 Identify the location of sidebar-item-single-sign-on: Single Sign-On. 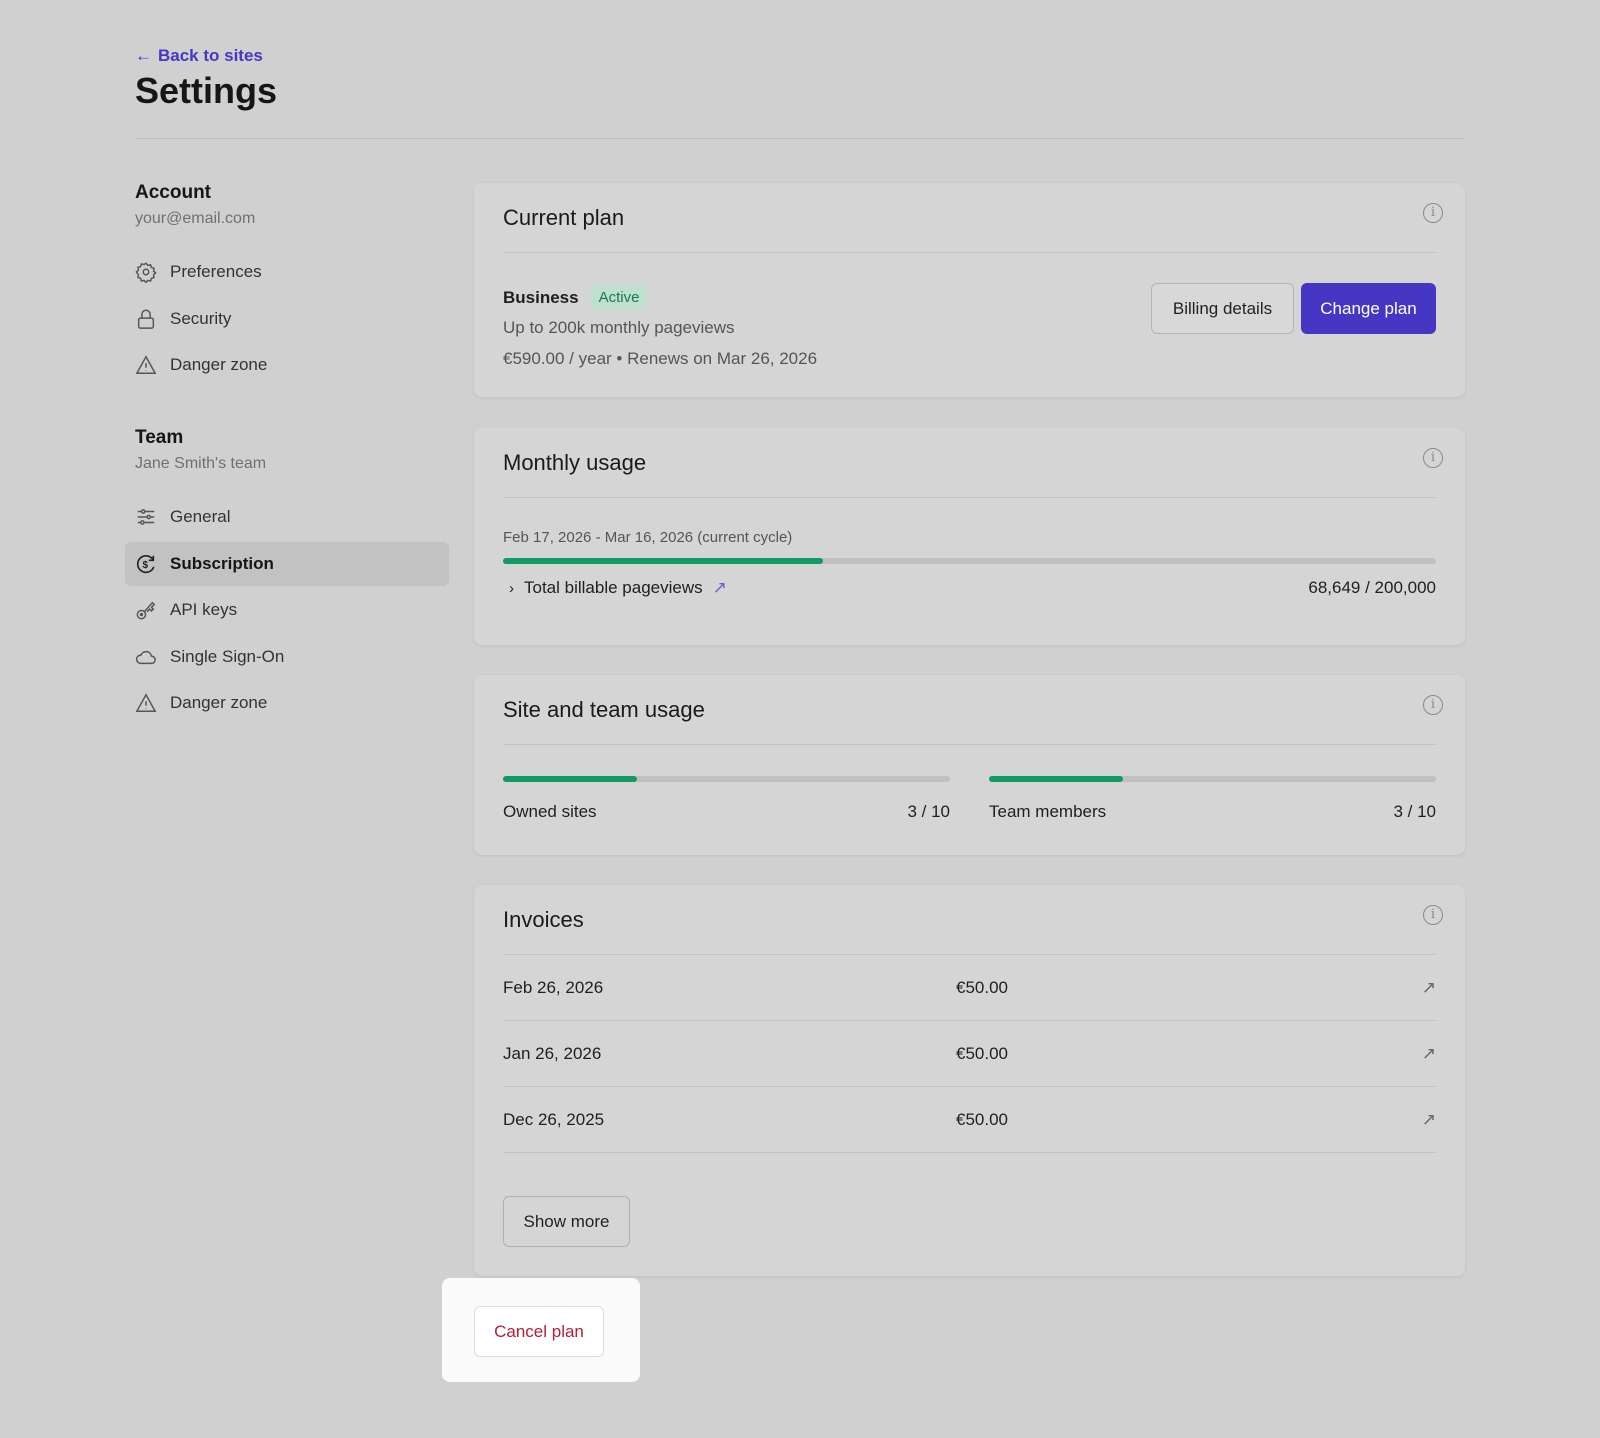
(292, 657).